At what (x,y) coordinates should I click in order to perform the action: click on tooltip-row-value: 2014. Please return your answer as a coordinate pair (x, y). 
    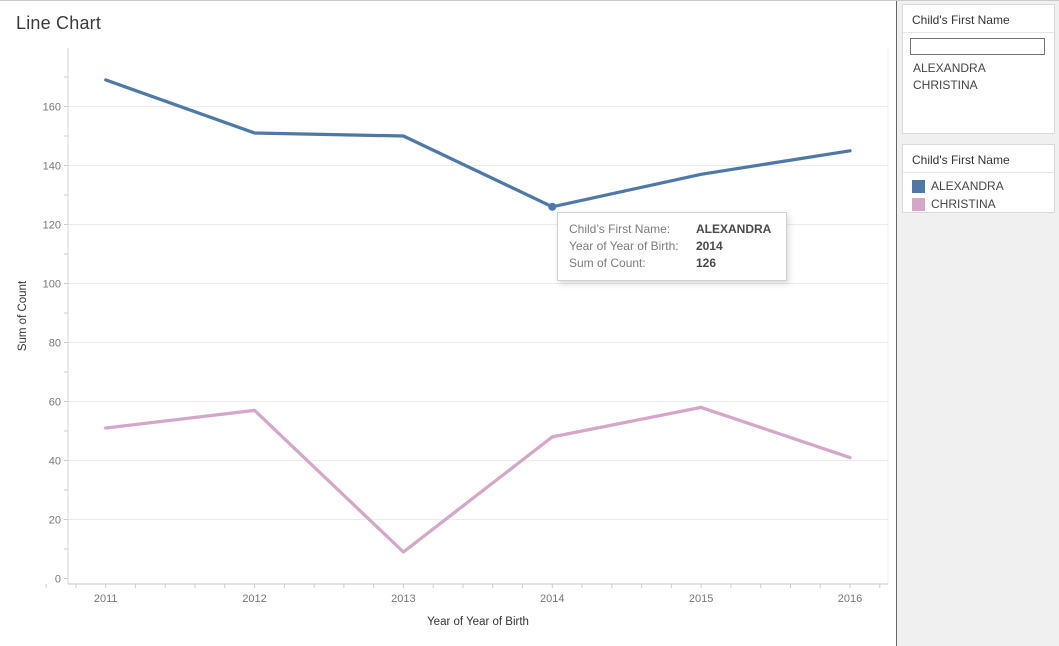
    Looking at the image, I should click on (709, 246).